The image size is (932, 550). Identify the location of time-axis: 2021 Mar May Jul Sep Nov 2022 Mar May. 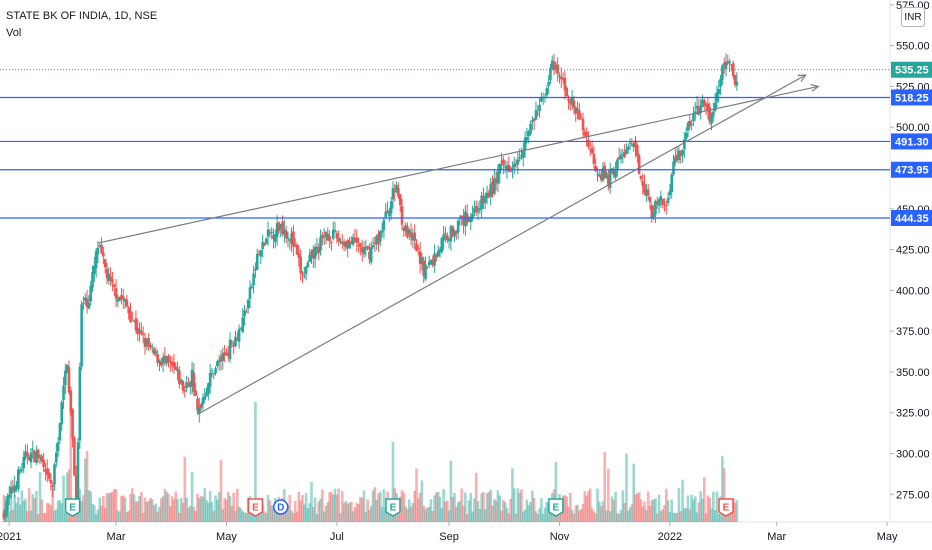
(449, 532).